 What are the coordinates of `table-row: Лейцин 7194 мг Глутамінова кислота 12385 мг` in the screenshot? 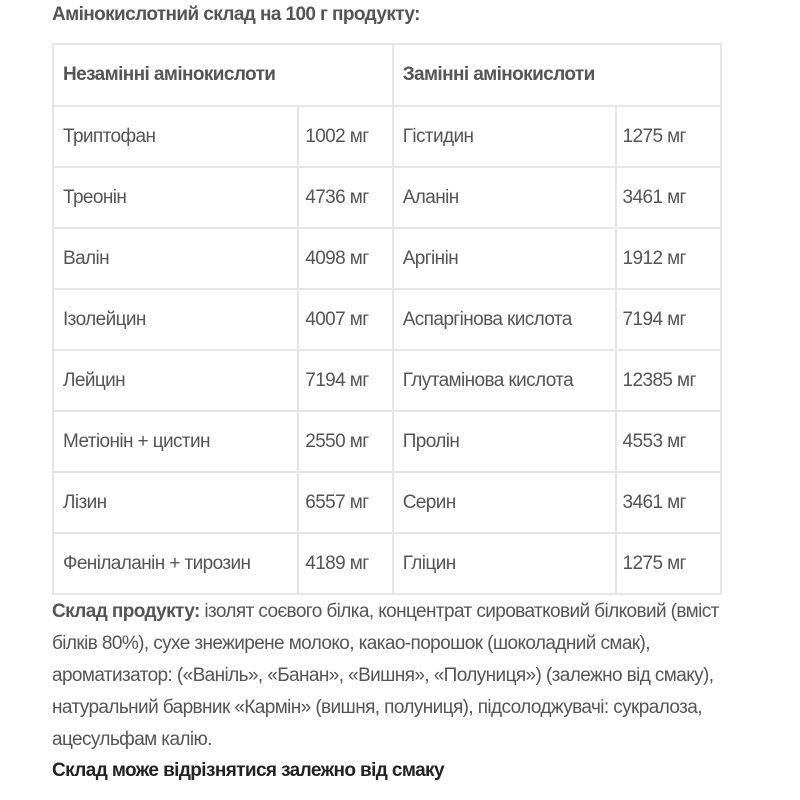 It's located at (387, 380).